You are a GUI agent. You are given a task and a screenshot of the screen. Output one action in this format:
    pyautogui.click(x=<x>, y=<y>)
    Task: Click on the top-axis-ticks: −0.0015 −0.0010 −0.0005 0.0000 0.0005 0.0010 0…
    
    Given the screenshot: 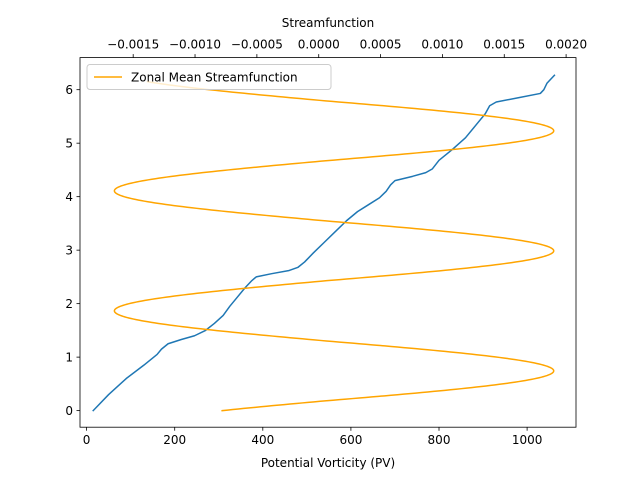 What is the action you would take?
    pyautogui.click(x=347, y=48)
    